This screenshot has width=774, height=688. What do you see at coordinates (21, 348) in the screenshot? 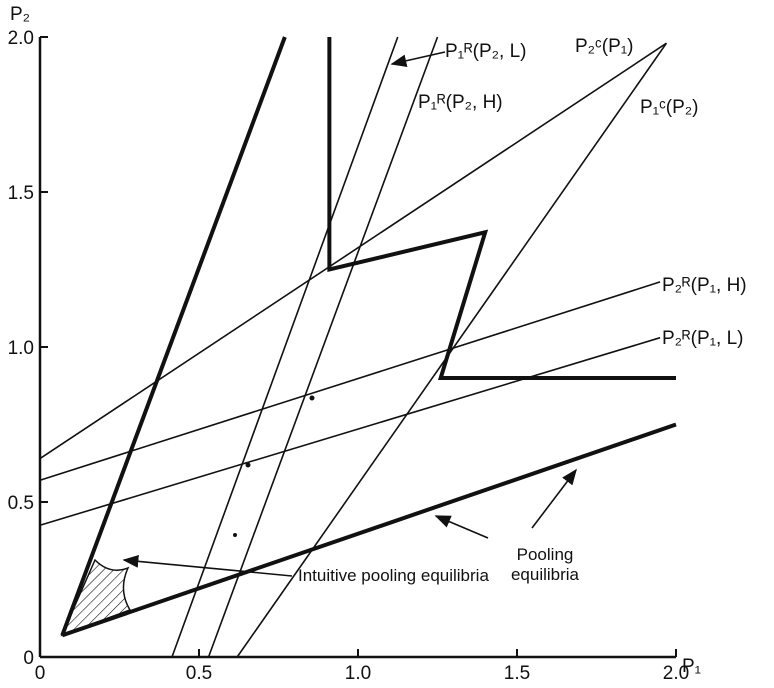
I see `y-tick-label: 1.0` at bounding box center [21, 348].